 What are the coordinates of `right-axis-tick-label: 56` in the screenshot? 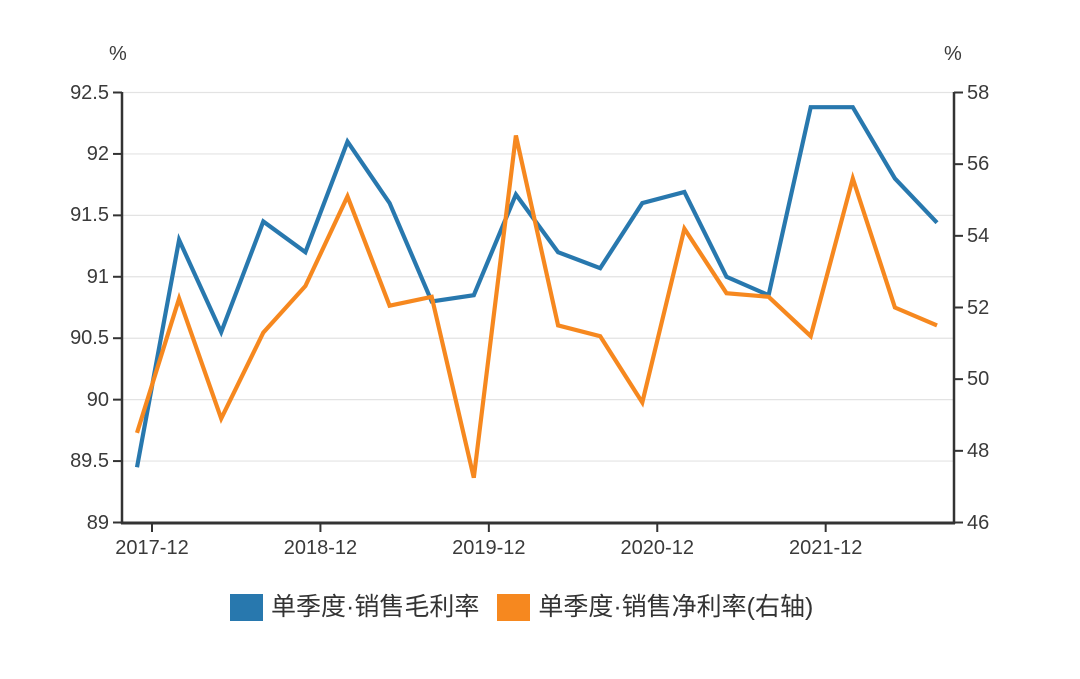 It's located at (978, 164).